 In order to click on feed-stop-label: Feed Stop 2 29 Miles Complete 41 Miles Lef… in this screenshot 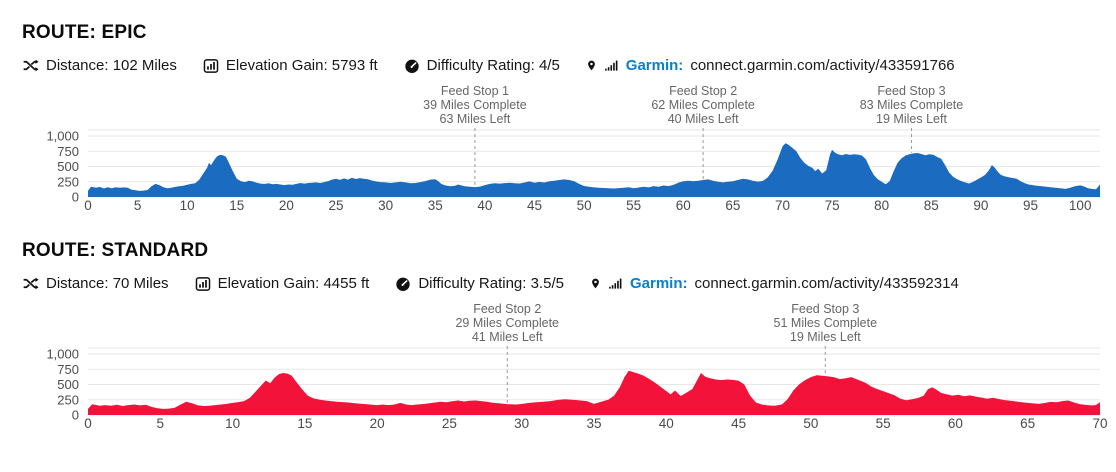, I will do `click(507, 323)`.